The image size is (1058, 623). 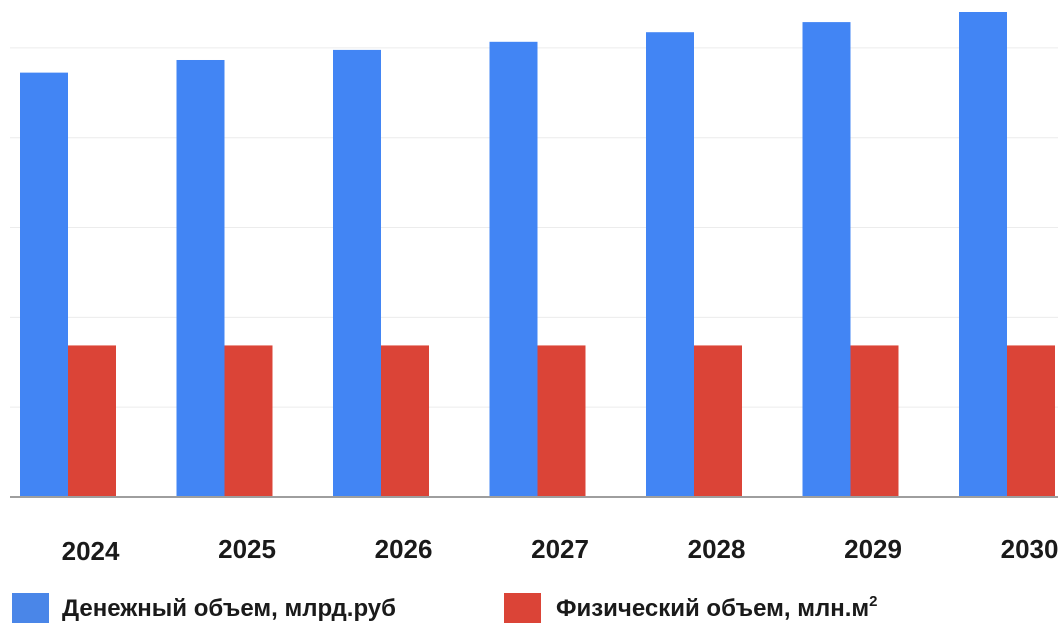 I want to click on bar-physical-volume-2026, so click(x=405, y=421).